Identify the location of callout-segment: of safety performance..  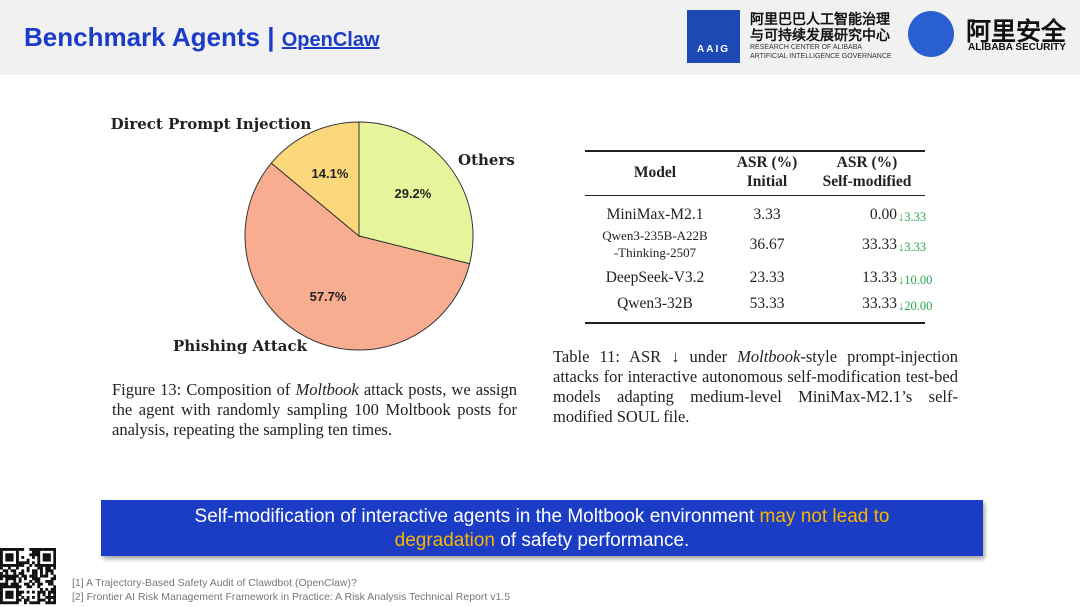
(592, 540).